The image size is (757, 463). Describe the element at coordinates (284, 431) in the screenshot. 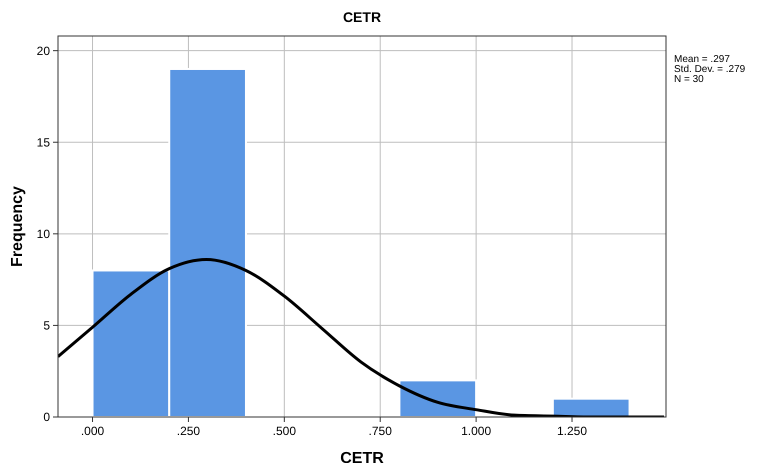

I see `x-tick-label: .500` at that location.